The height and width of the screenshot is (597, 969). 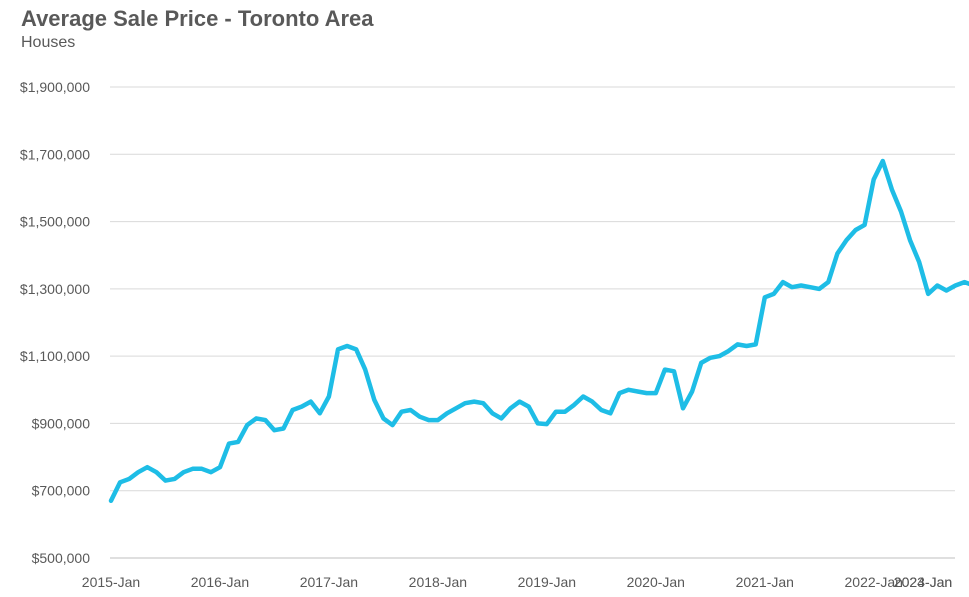 What do you see at coordinates (874, 582) in the screenshot?
I see `x-tick-label: 2022-Jan` at bounding box center [874, 582].